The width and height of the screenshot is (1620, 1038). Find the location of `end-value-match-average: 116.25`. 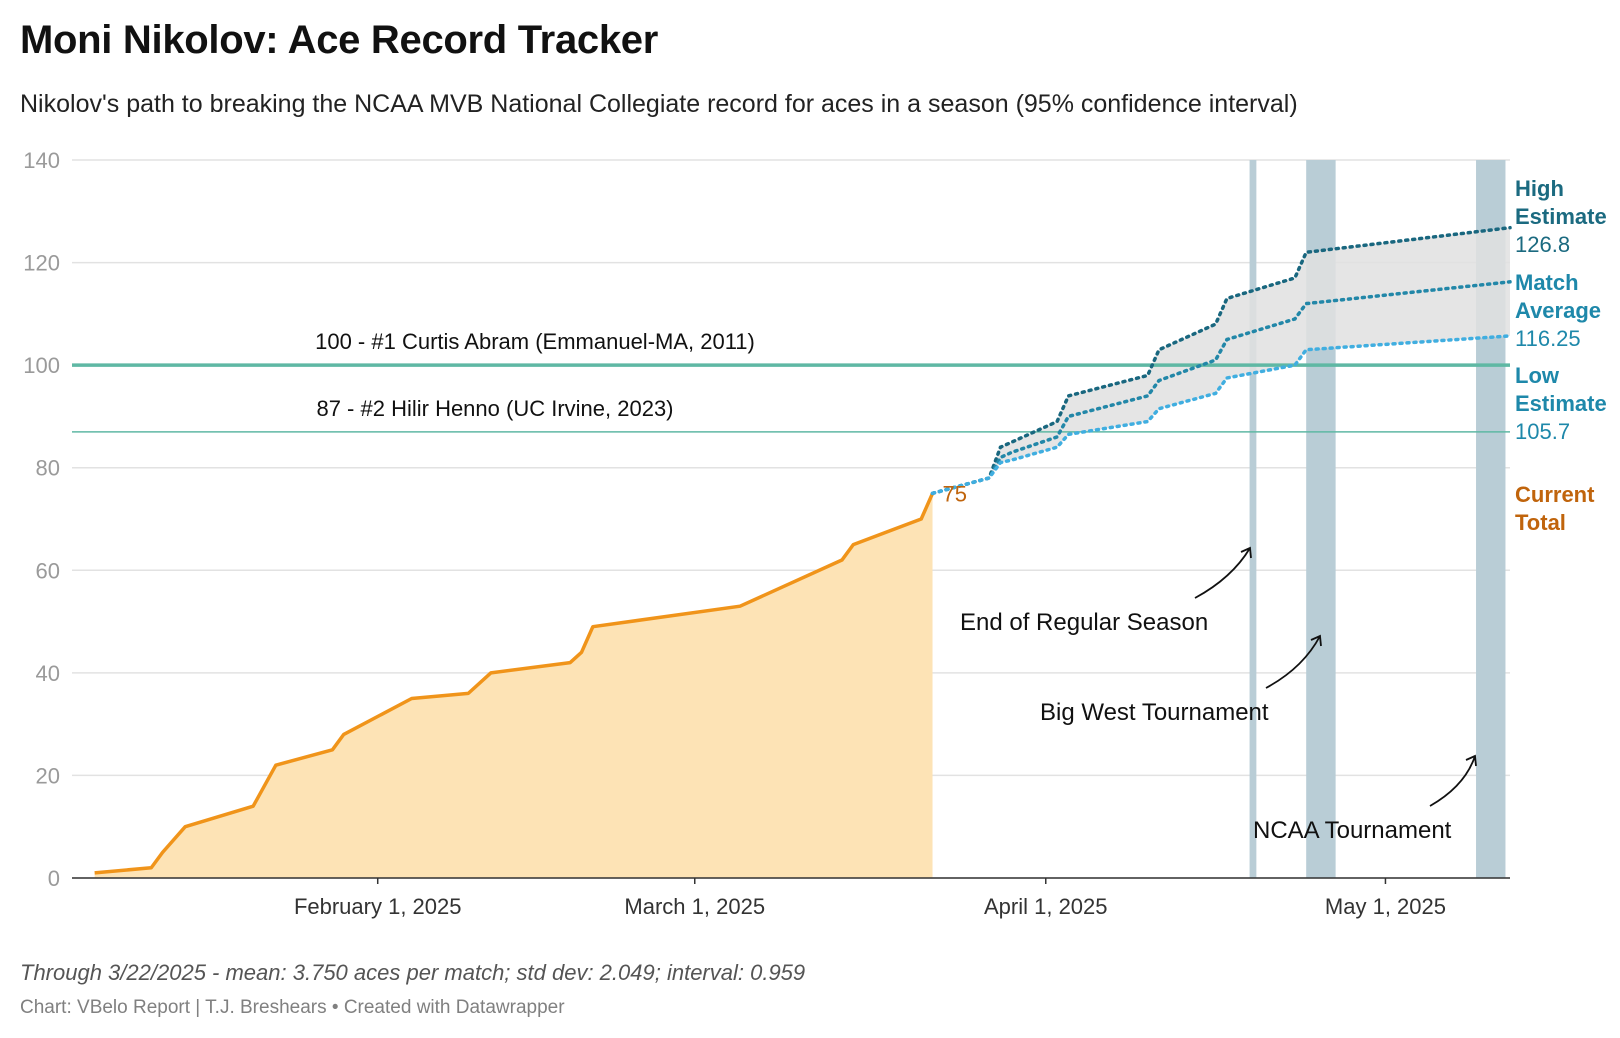

end-value-match-average: 116.25 is located at coordinates (1548, 338).